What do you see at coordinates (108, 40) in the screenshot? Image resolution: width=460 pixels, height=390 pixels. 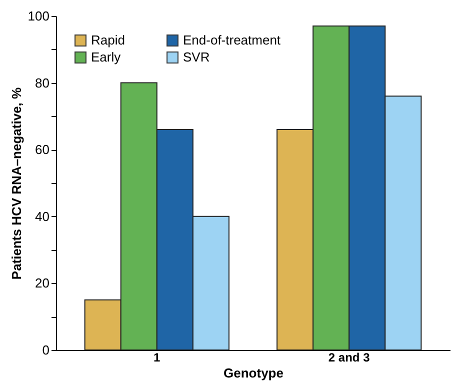 I see `legend-label: Rapid` at bounding box center [108, 40].